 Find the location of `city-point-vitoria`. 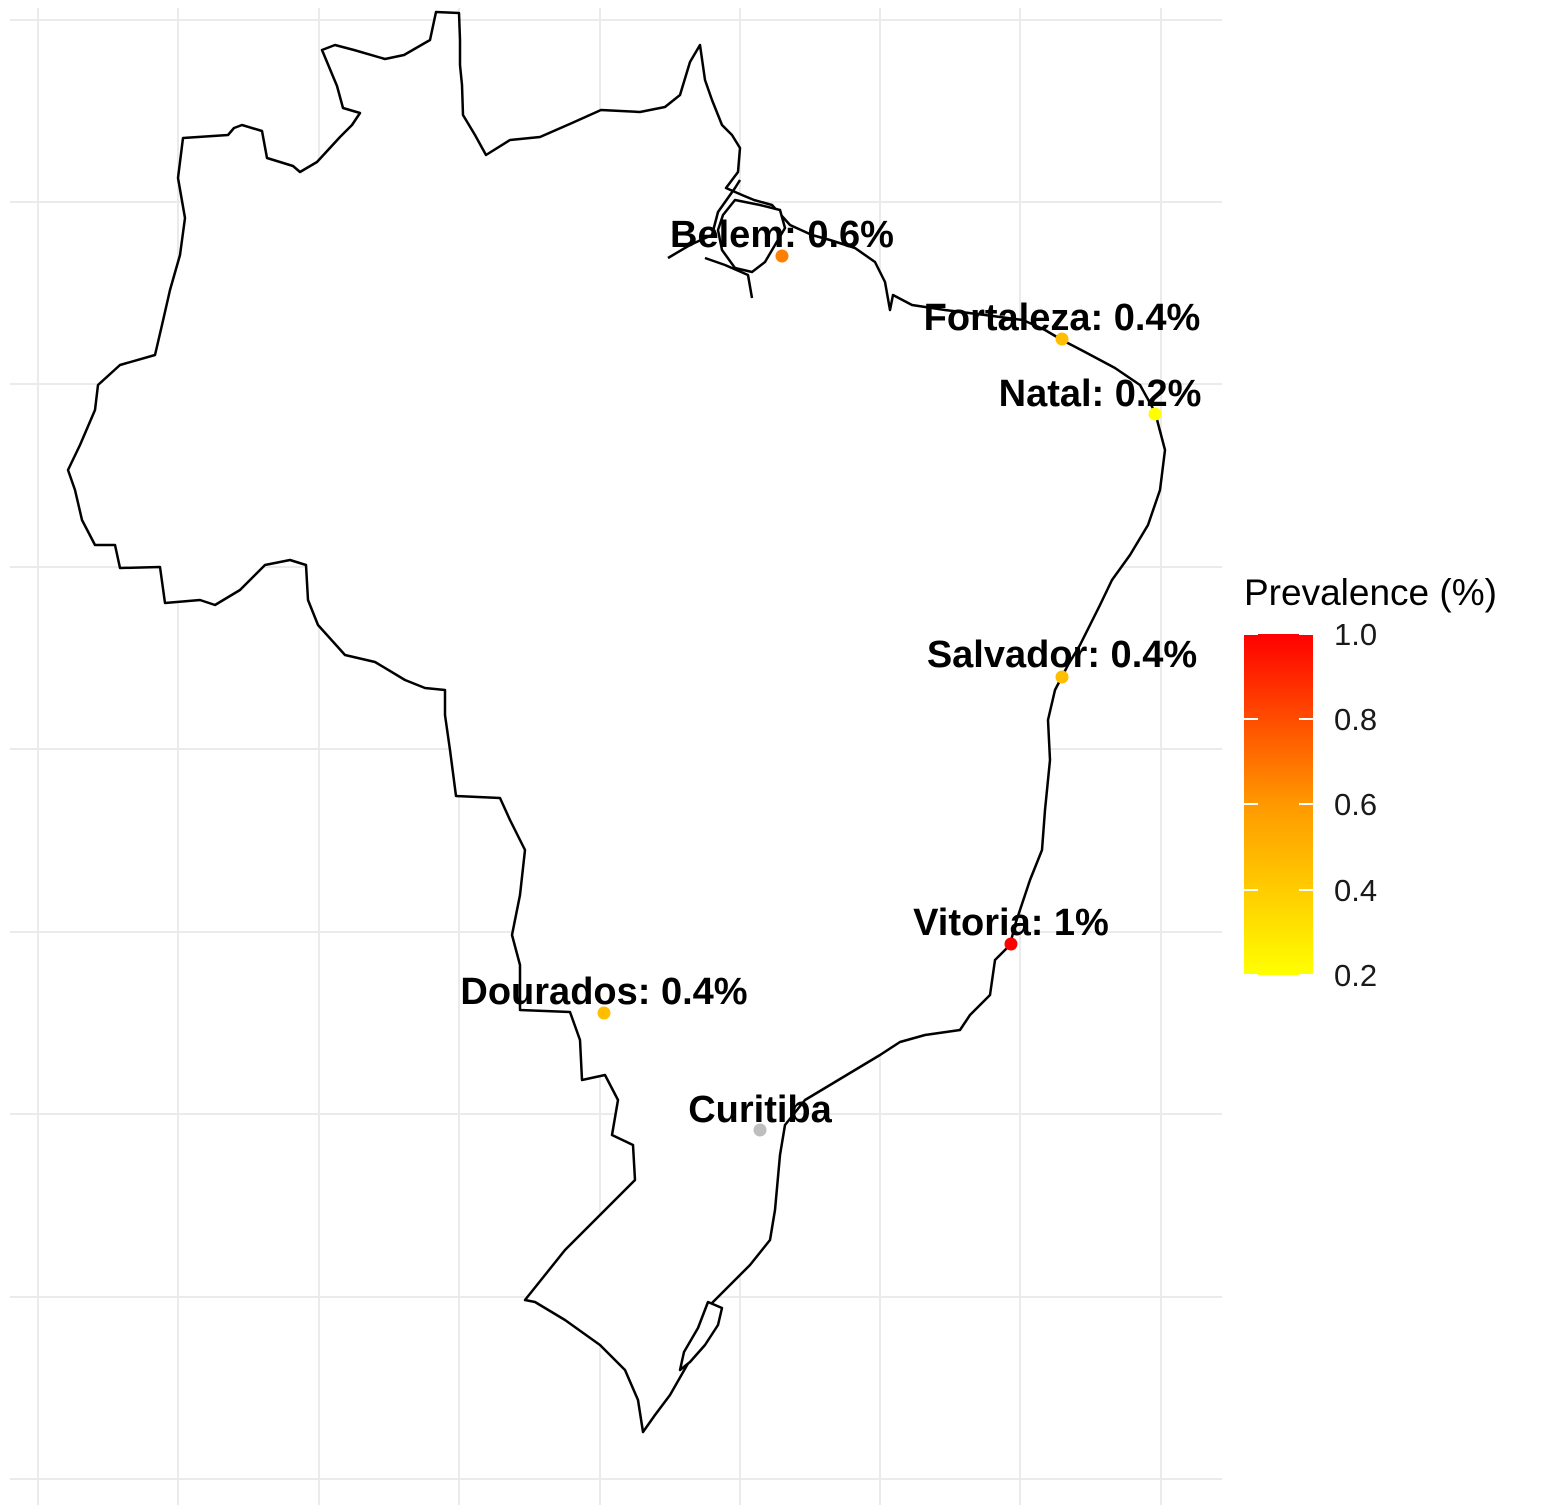

city-point-vitoria is located at coordinates (1011, 944).